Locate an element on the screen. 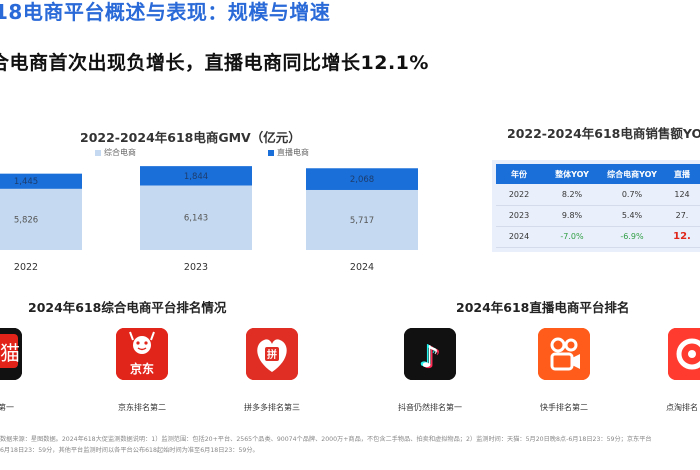  jd-label: 京东排名第二 is located at coordinates (142, 407).